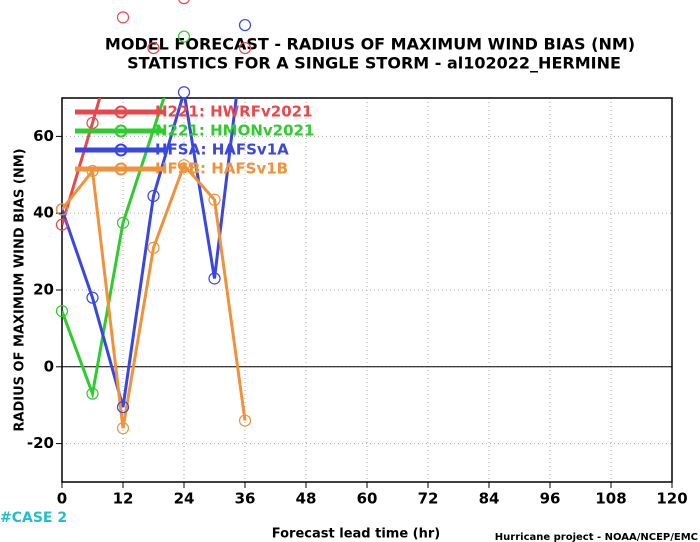  What do you see at coordinates (43, 213) in the screenshot?
I see `y-tick-label: 40` at bounding box center [43, 213].